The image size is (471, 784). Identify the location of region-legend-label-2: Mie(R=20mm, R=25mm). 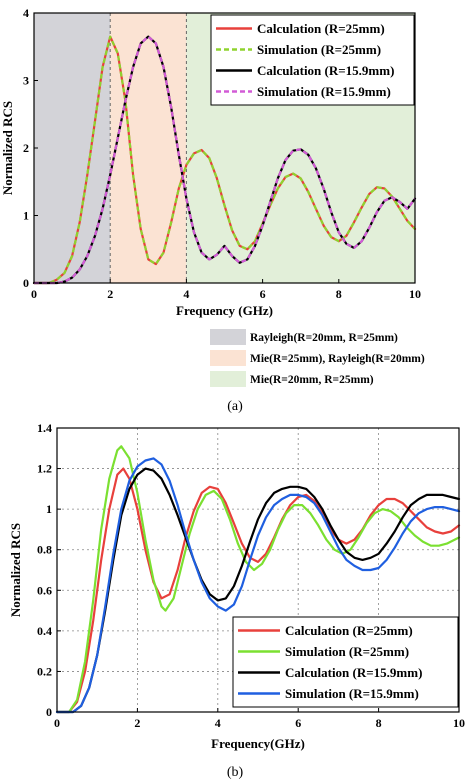
(312, 380).